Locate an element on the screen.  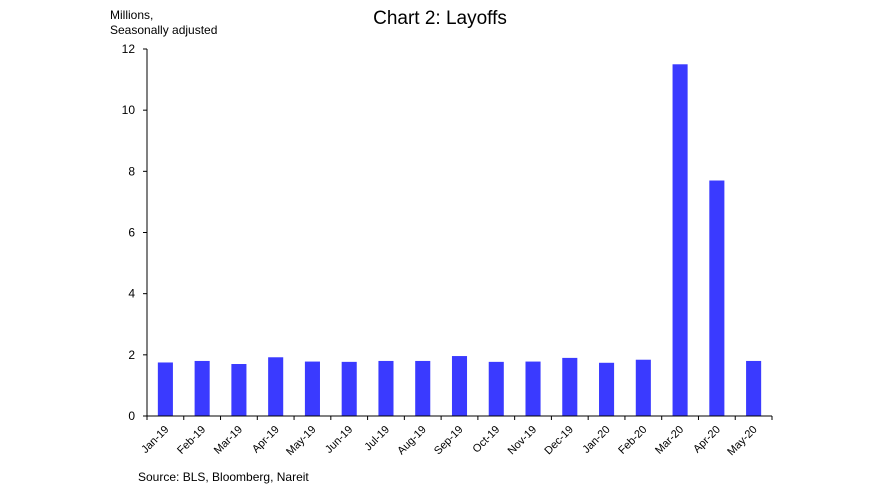
unit-label-line-1: Millions, is located at coordinates (132, 15).